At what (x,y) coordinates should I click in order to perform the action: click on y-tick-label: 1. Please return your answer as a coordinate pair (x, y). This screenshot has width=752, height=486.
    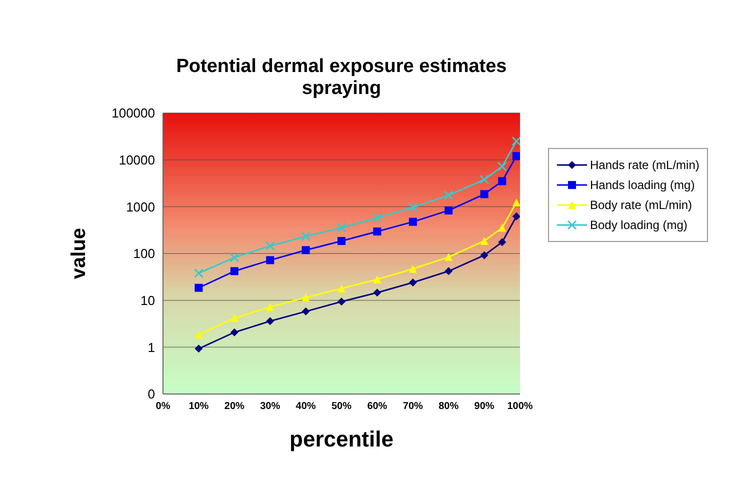
    Looking at the image, I should click on (151, 347).